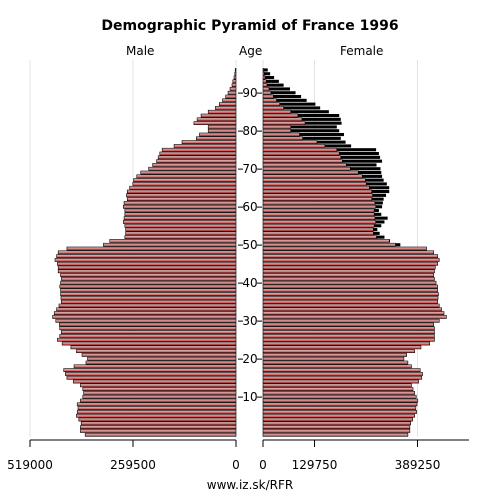 Image resolution: width=500 pixels, height=500 pixels. Describe the element at coordinates (249, 93) in the screenshot. I see `age-tick-label: 90` at that location.